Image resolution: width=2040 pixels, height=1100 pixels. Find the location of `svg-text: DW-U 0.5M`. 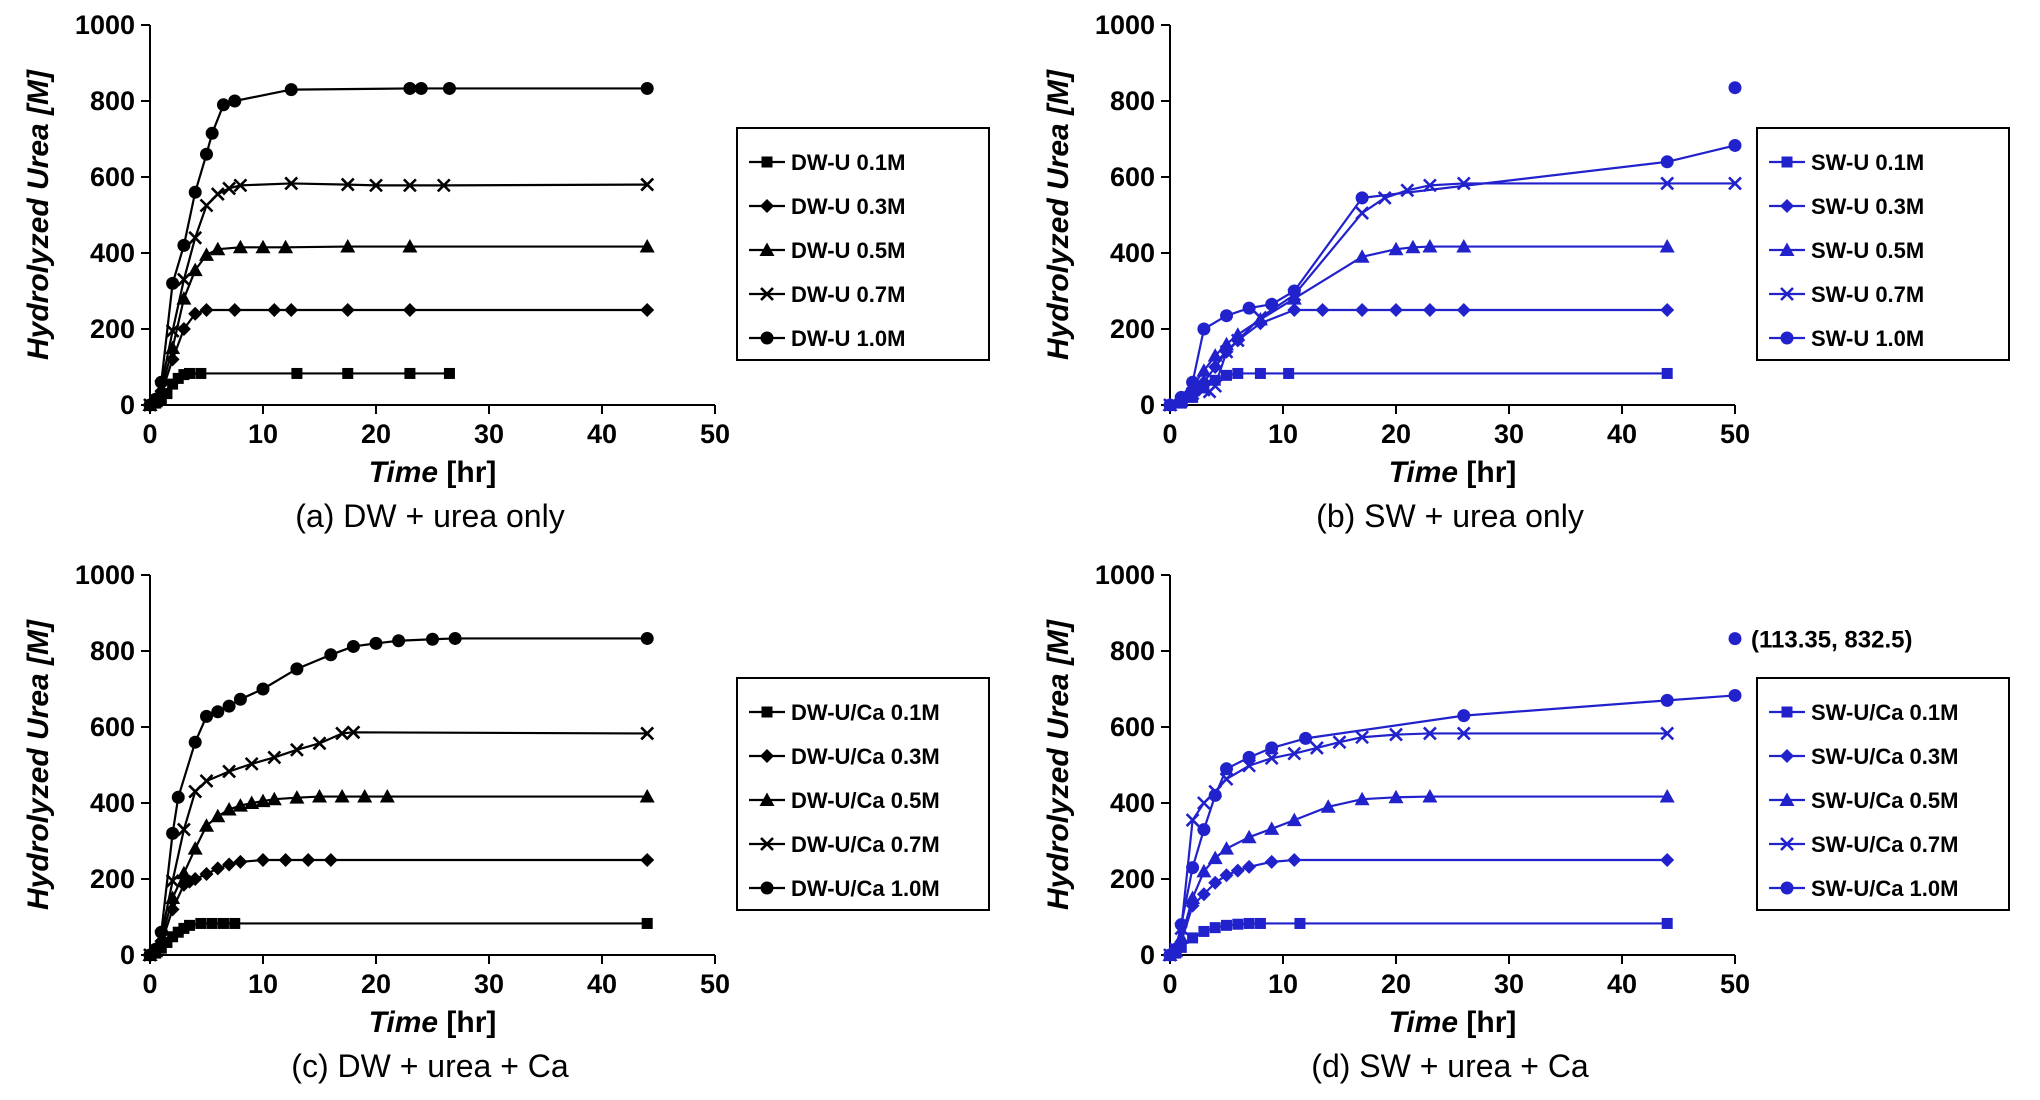

svg-text: DW-U 0.5M is located at coordinates (848, 250).